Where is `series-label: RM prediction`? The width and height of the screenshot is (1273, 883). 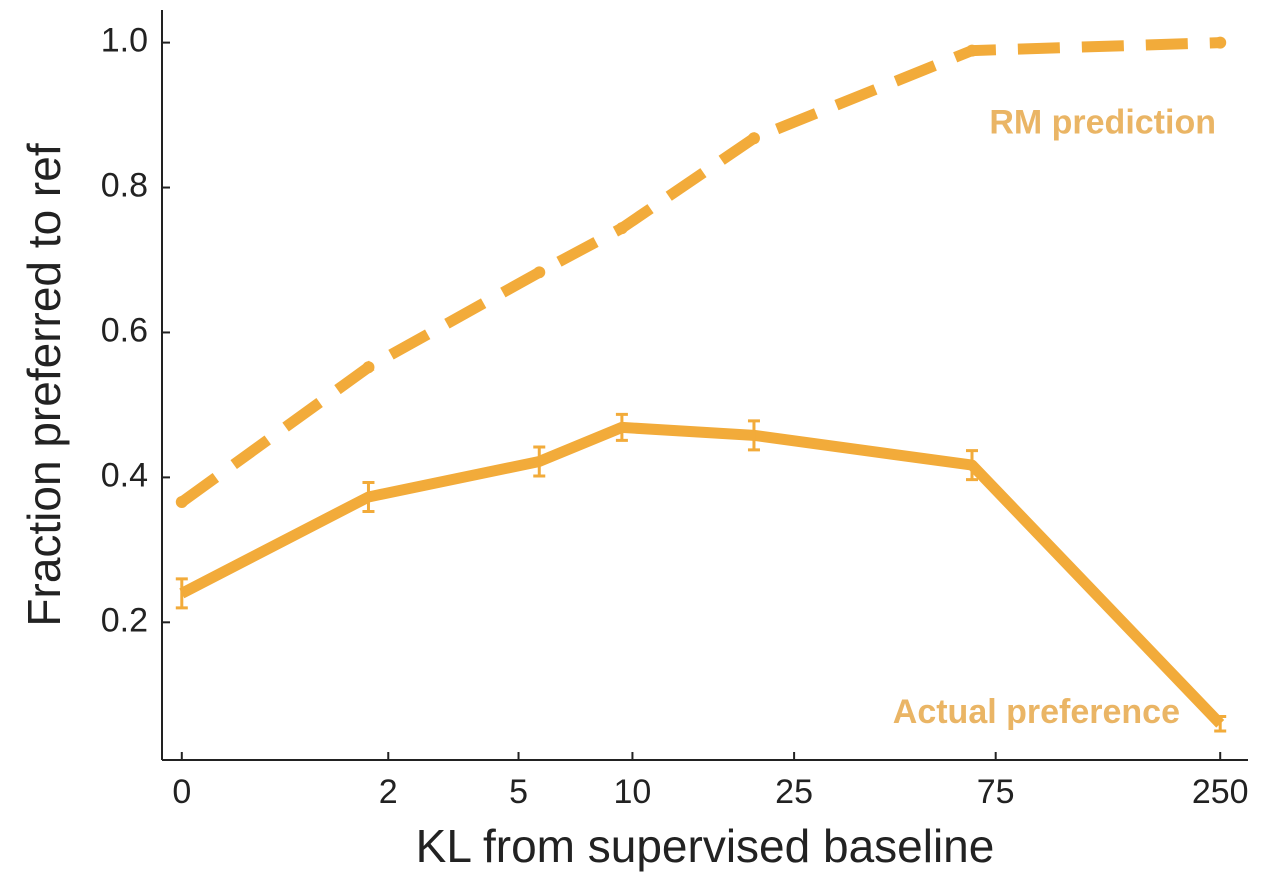 series-label: RM prediction is located at coordinates (1102, 123).